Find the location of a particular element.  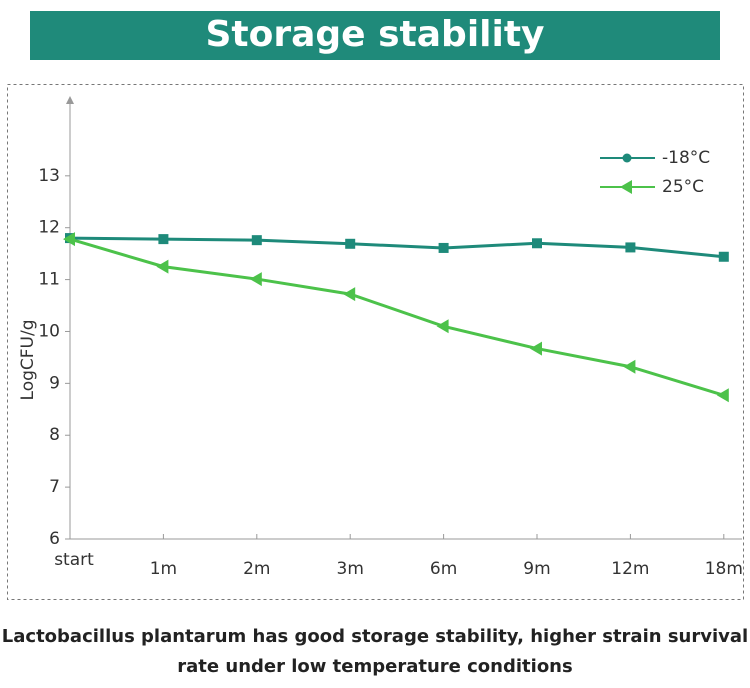

y-tick-label: 10 is located at coordinates (49, 331).